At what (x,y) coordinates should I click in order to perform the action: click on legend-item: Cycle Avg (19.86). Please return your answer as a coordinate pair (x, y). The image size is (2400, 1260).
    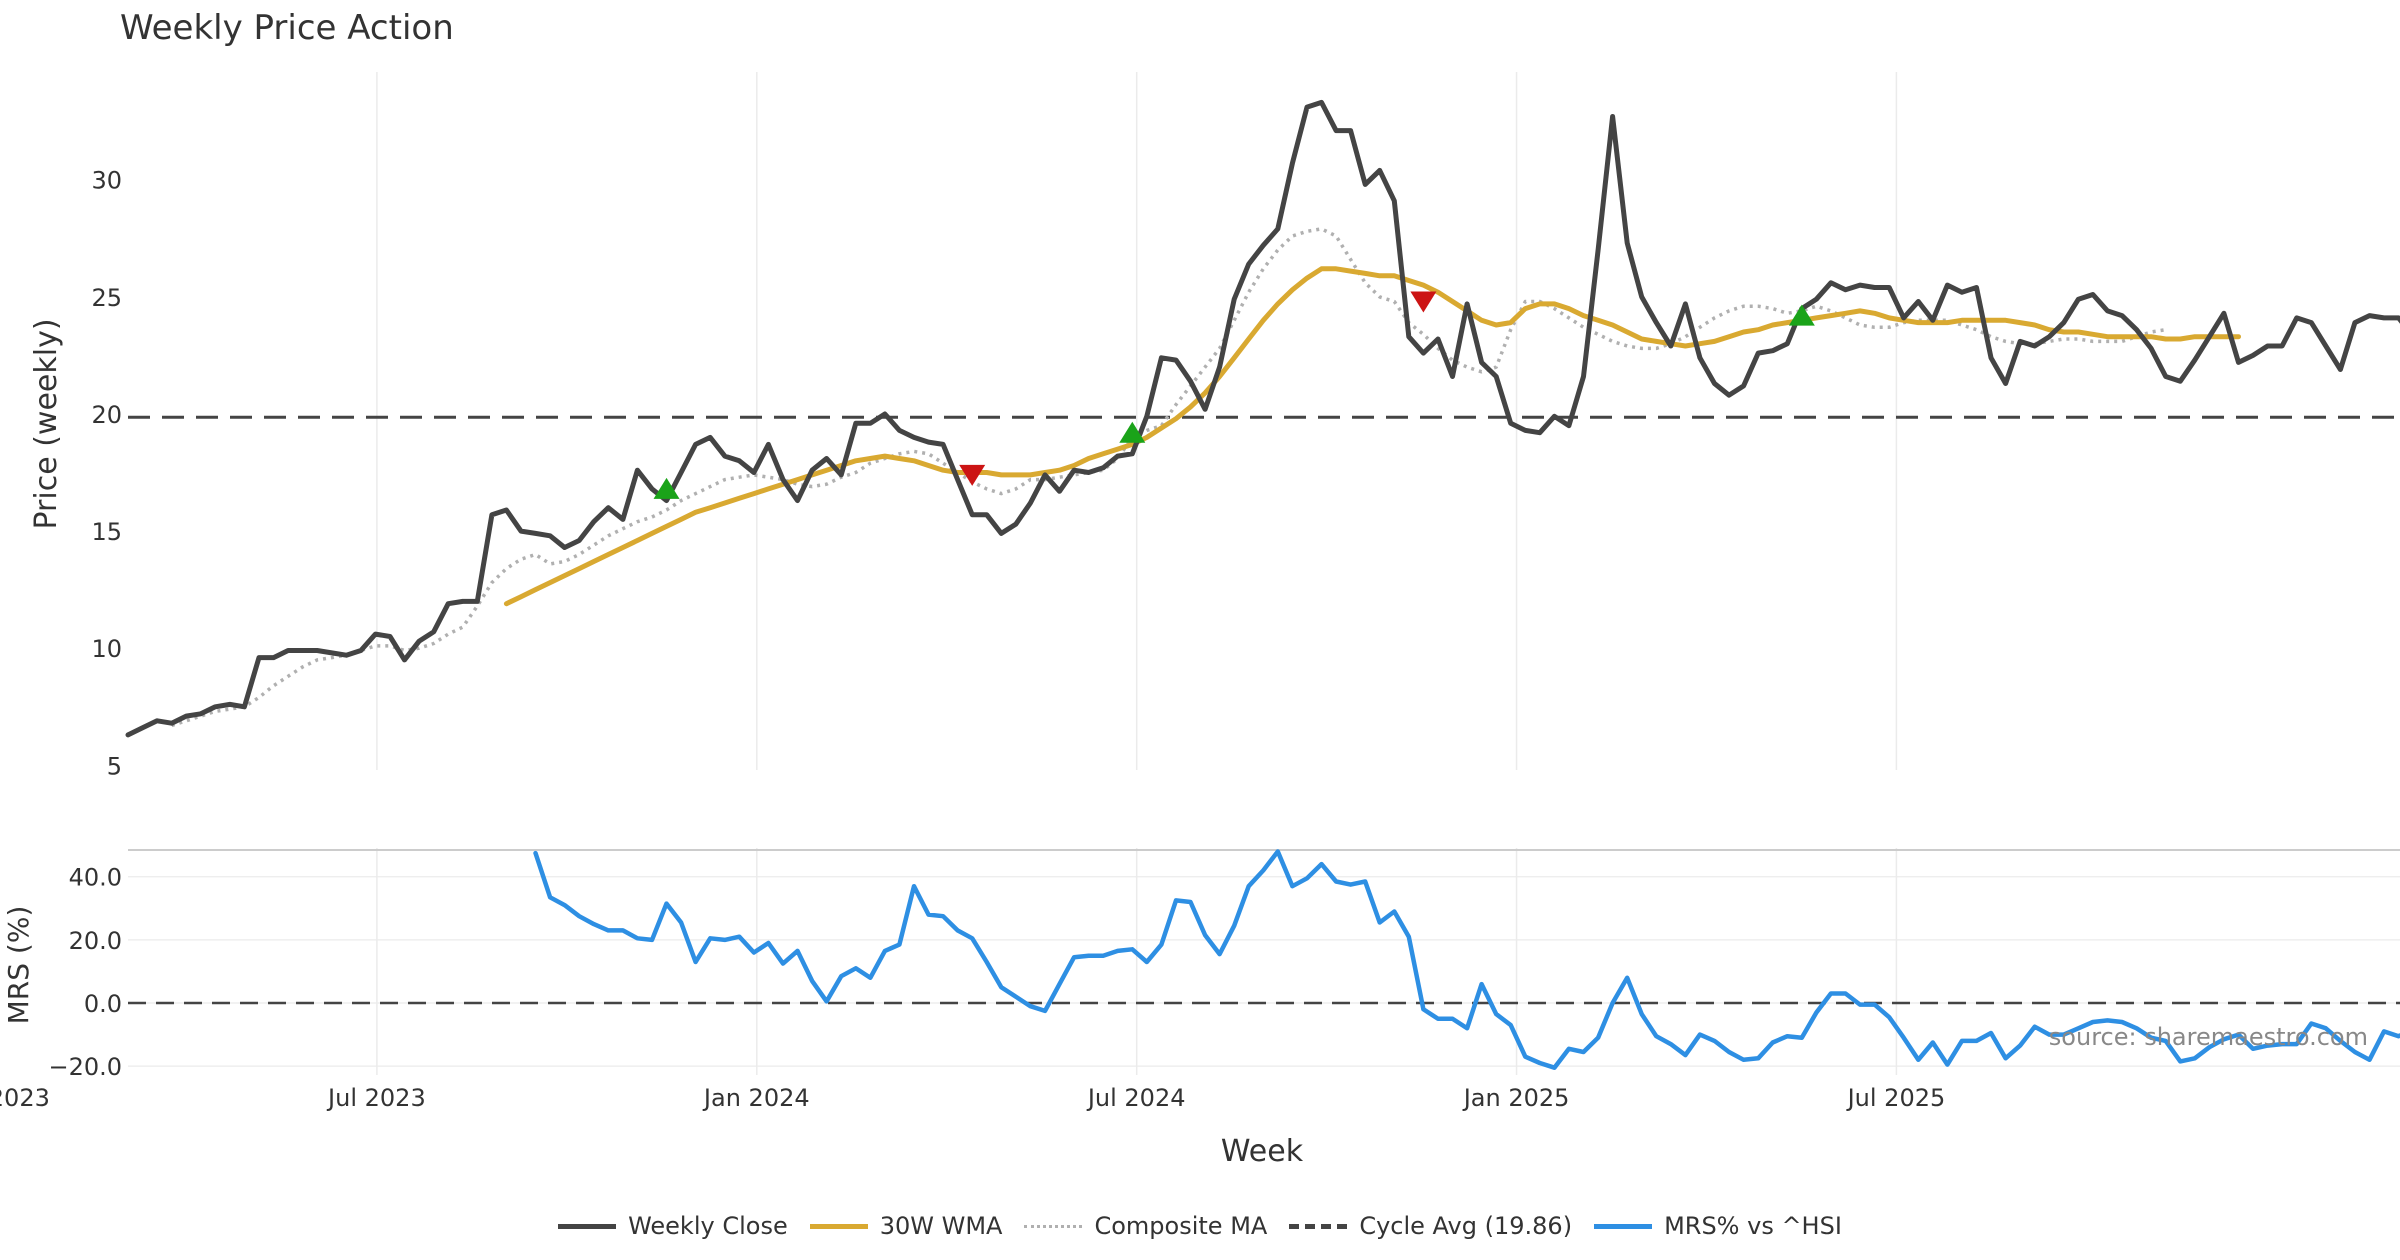
    Looking at the image, I should click on (1430, 1226).